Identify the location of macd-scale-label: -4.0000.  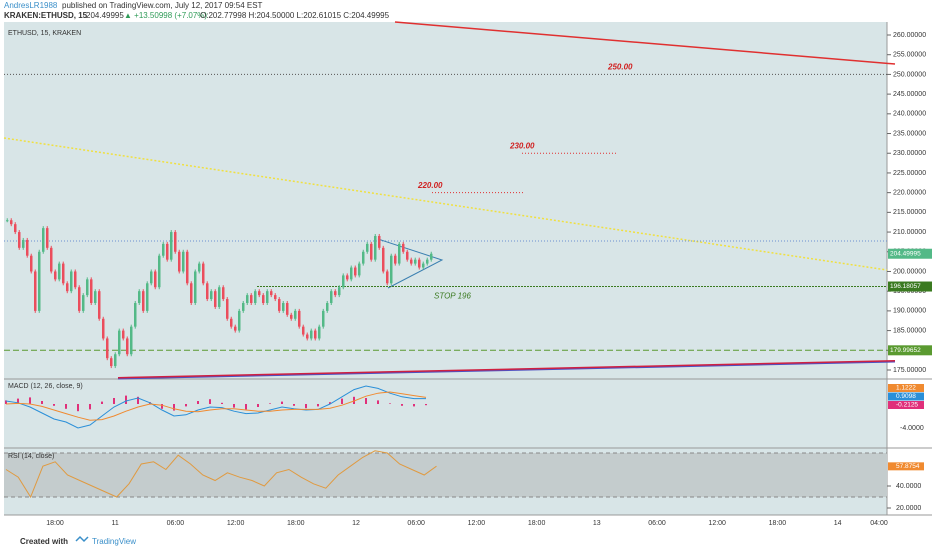
(912, 428).